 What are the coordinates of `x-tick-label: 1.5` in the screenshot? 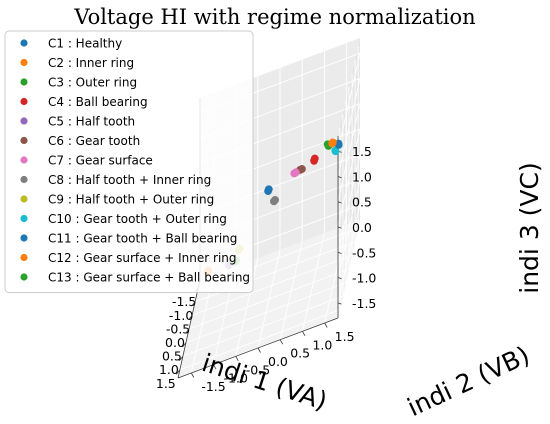 It's located at (166, 383).